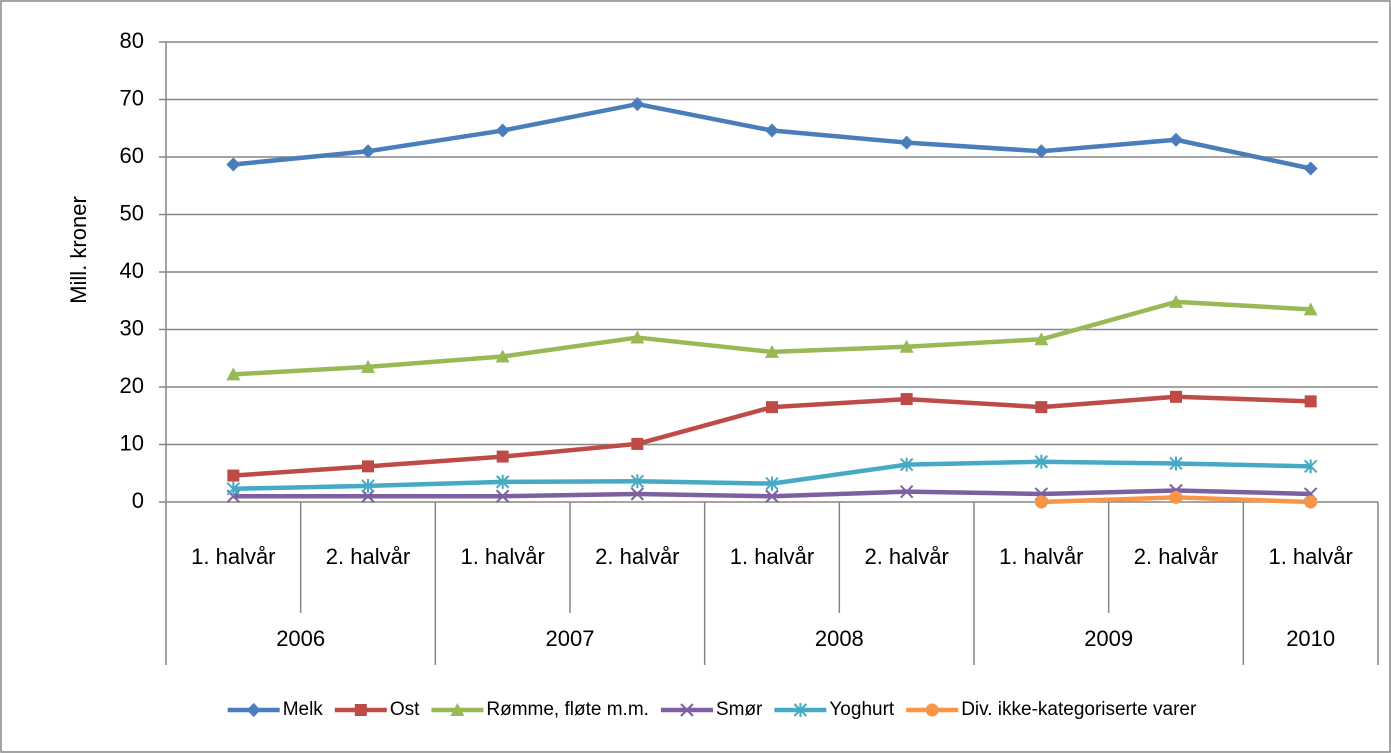 Image resolution: width=1391 pixels, height=753 pixels. Describe the element at coordinates (138, 500) in the screenshot. I see `y-tick-label: 0` at that location.